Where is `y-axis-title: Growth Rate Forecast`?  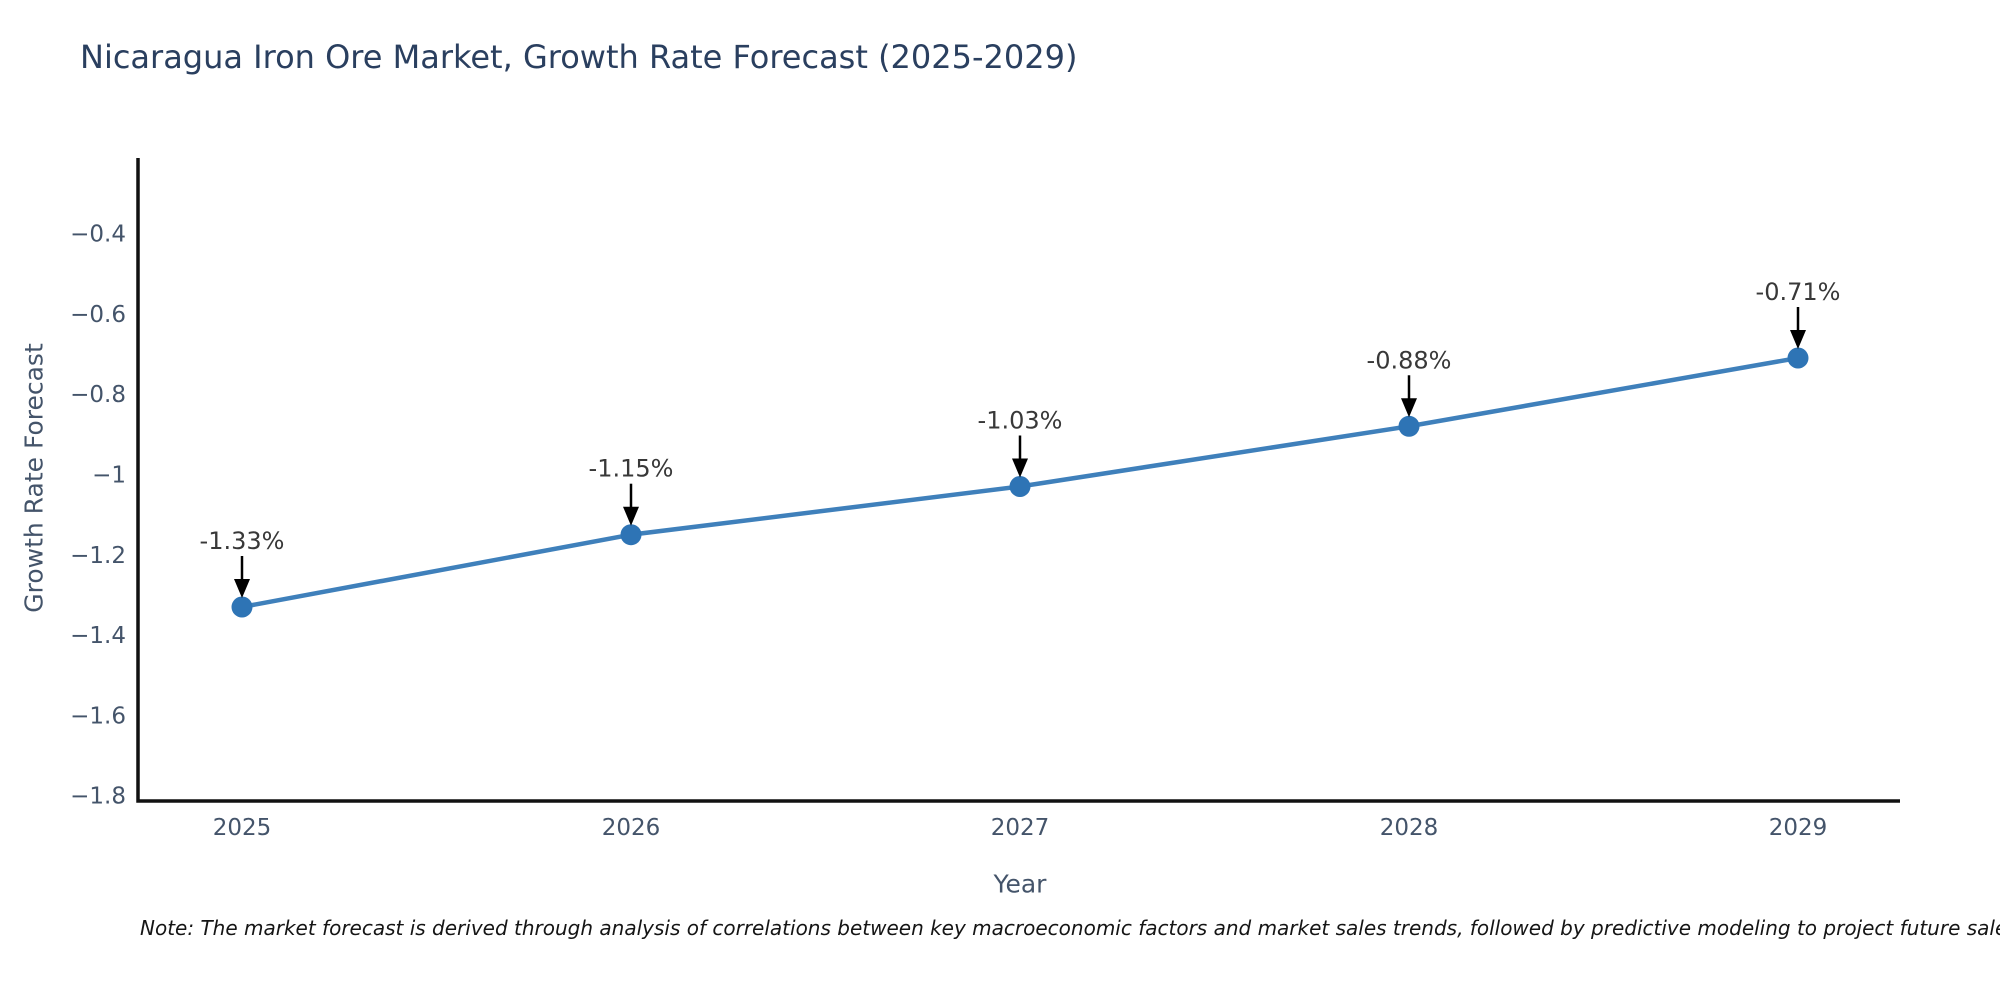 y-axis-title: Growth Rate Forecast is located at coordinates (34, 478).